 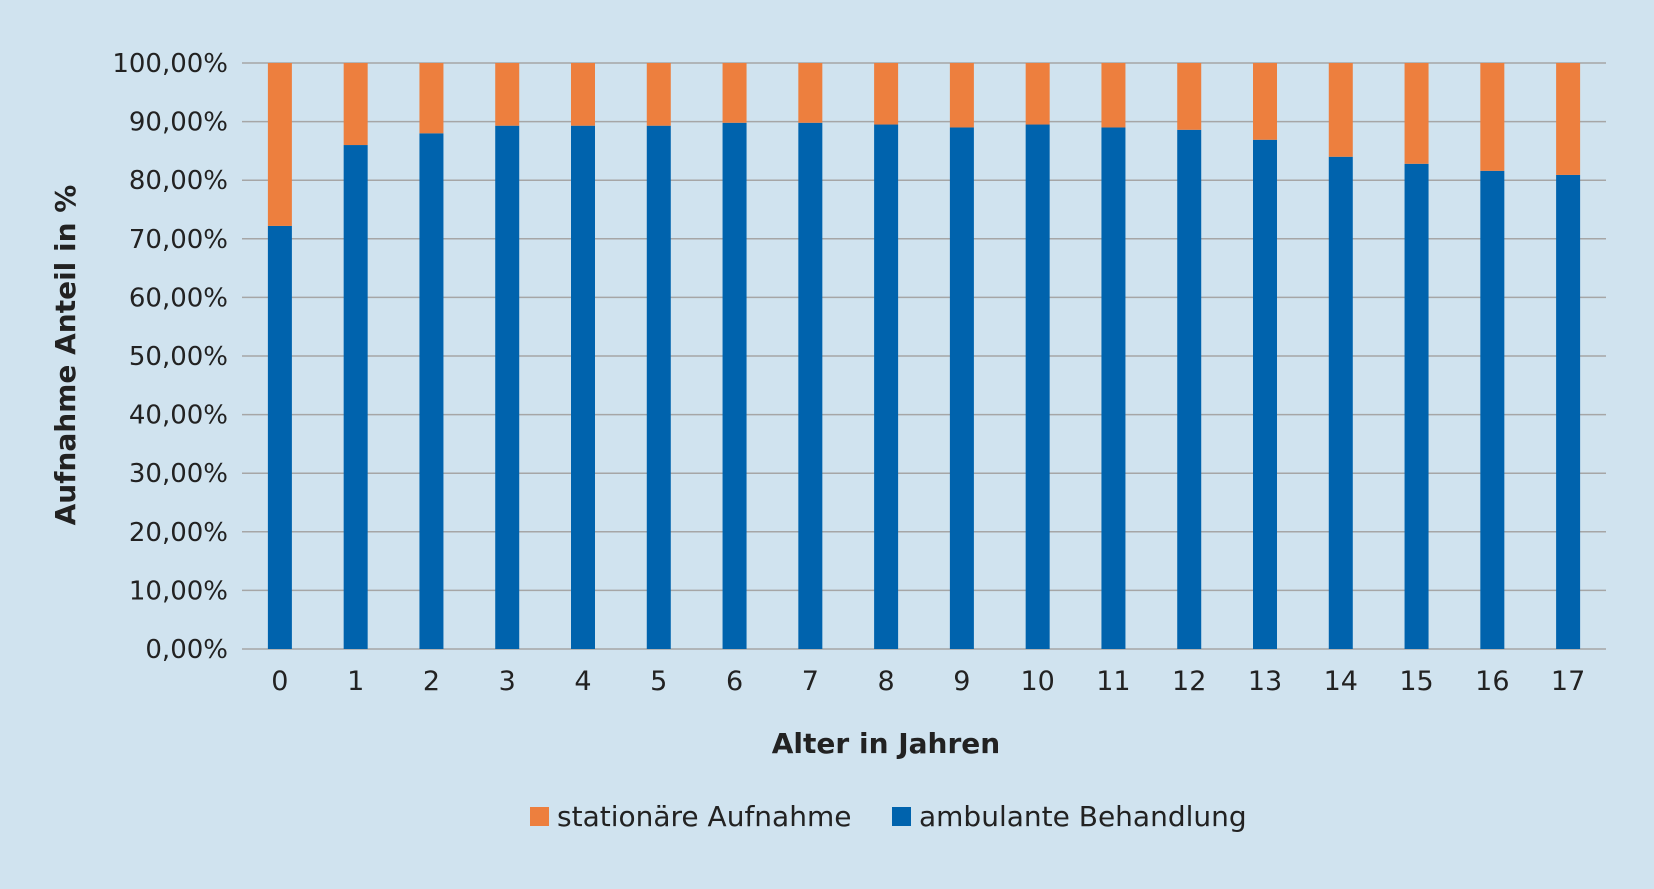 What do you see at coordinates (178, 298) in the screenshot?
I see `y-tick-label: 60,00%` at bounding box center [178, 298].